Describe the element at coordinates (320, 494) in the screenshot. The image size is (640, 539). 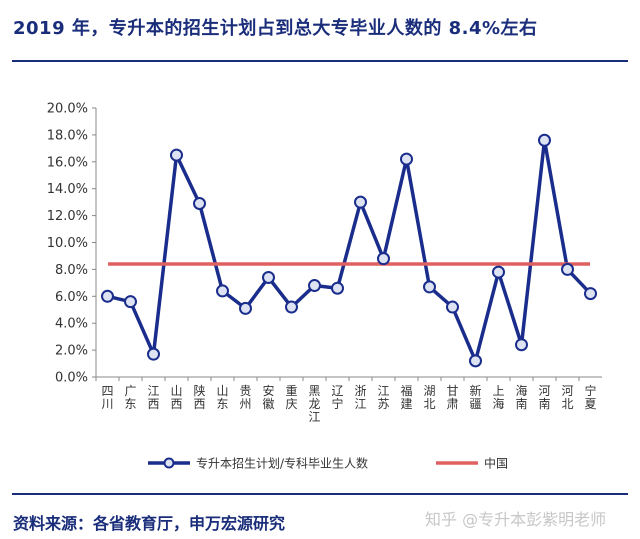
I see `bottom-divider` at that location.